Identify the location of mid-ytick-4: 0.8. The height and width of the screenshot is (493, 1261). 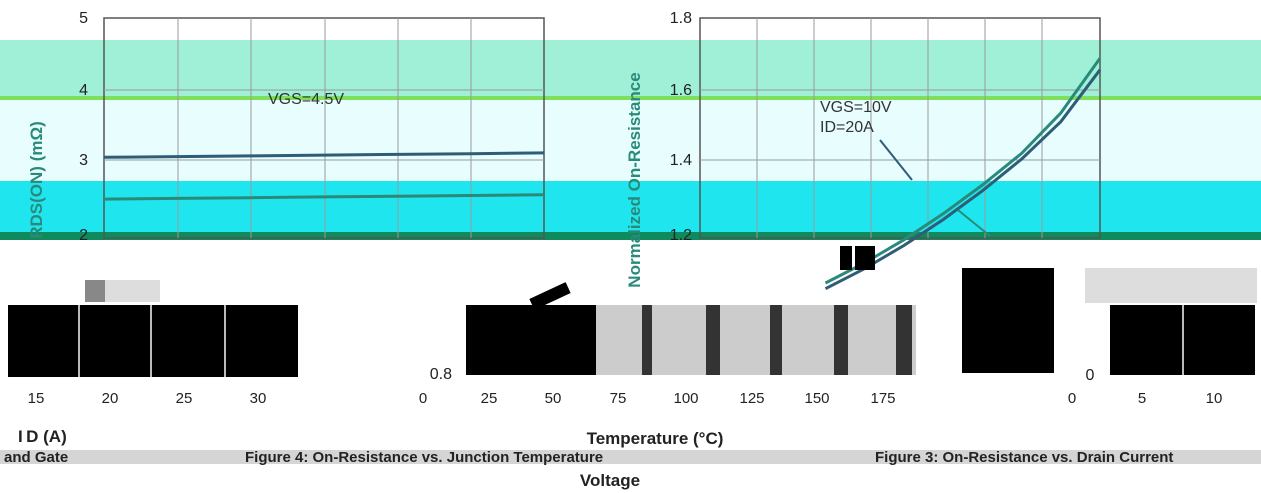
(441, 374).